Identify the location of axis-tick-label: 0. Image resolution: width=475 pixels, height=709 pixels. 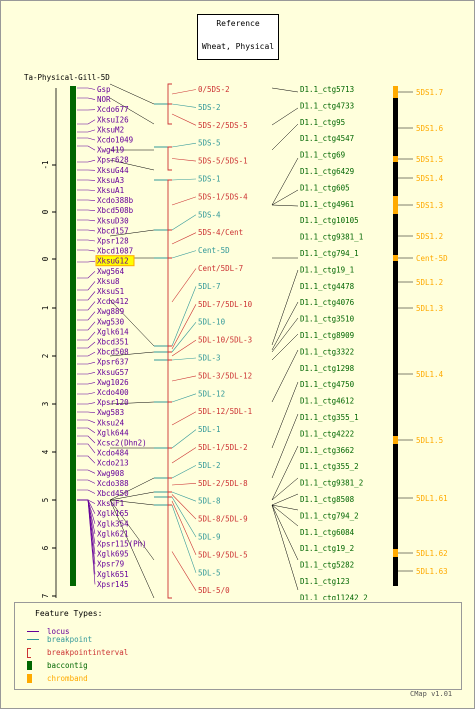
(45, 211).